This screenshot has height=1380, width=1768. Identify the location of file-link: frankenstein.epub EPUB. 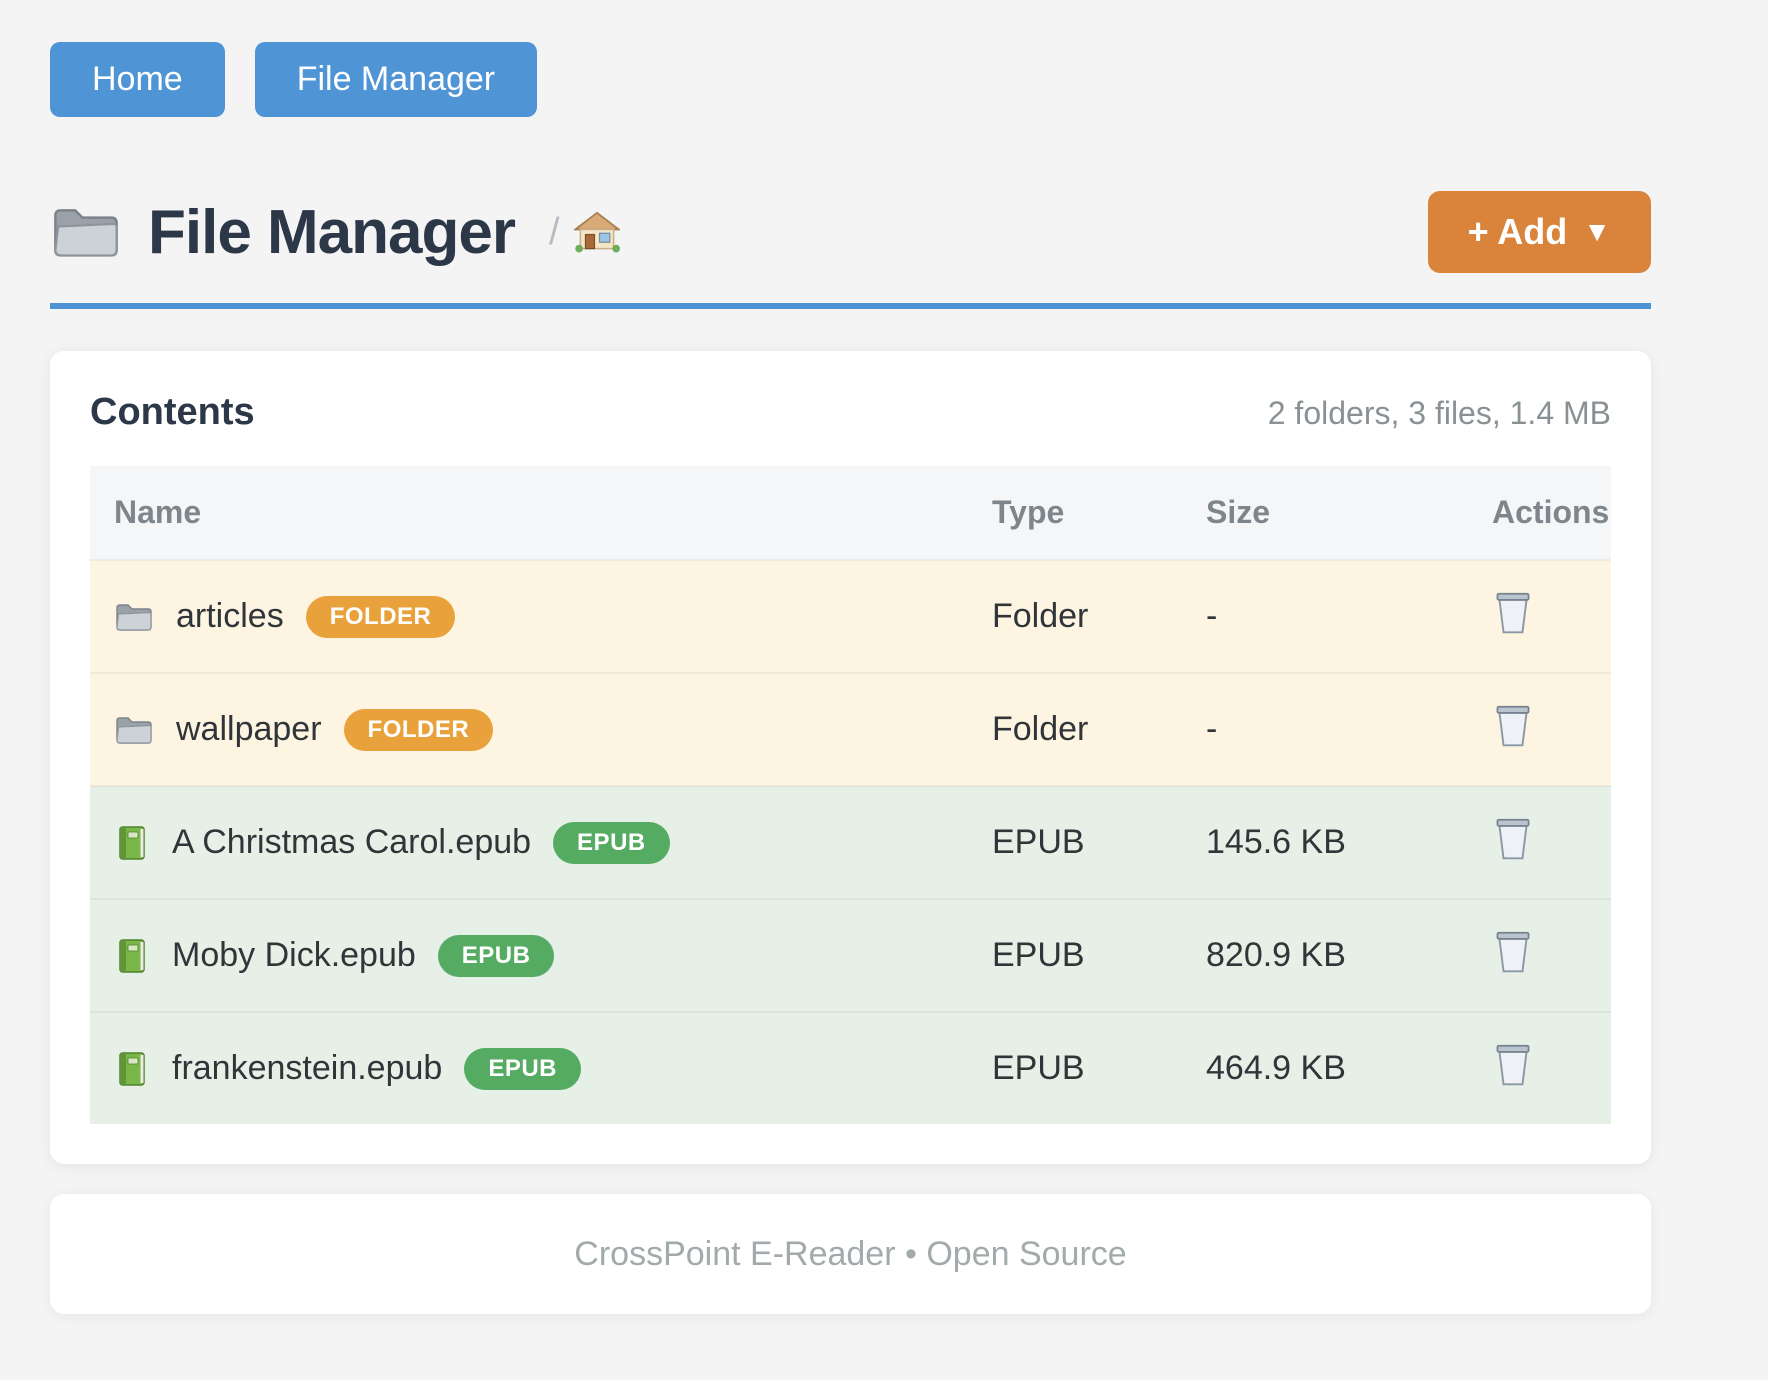
(529, 1068).